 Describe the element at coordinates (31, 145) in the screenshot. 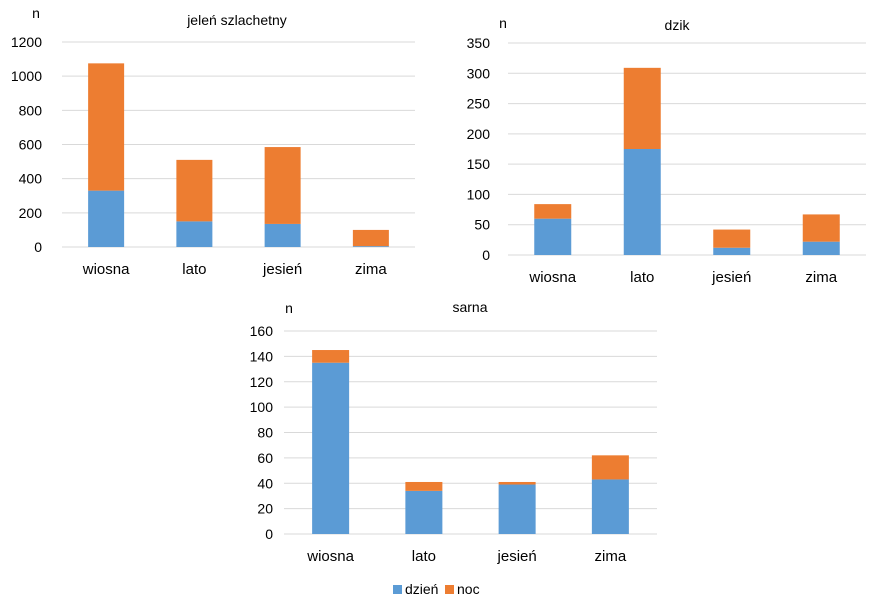

I see `y-tick-label: 600` at that location.